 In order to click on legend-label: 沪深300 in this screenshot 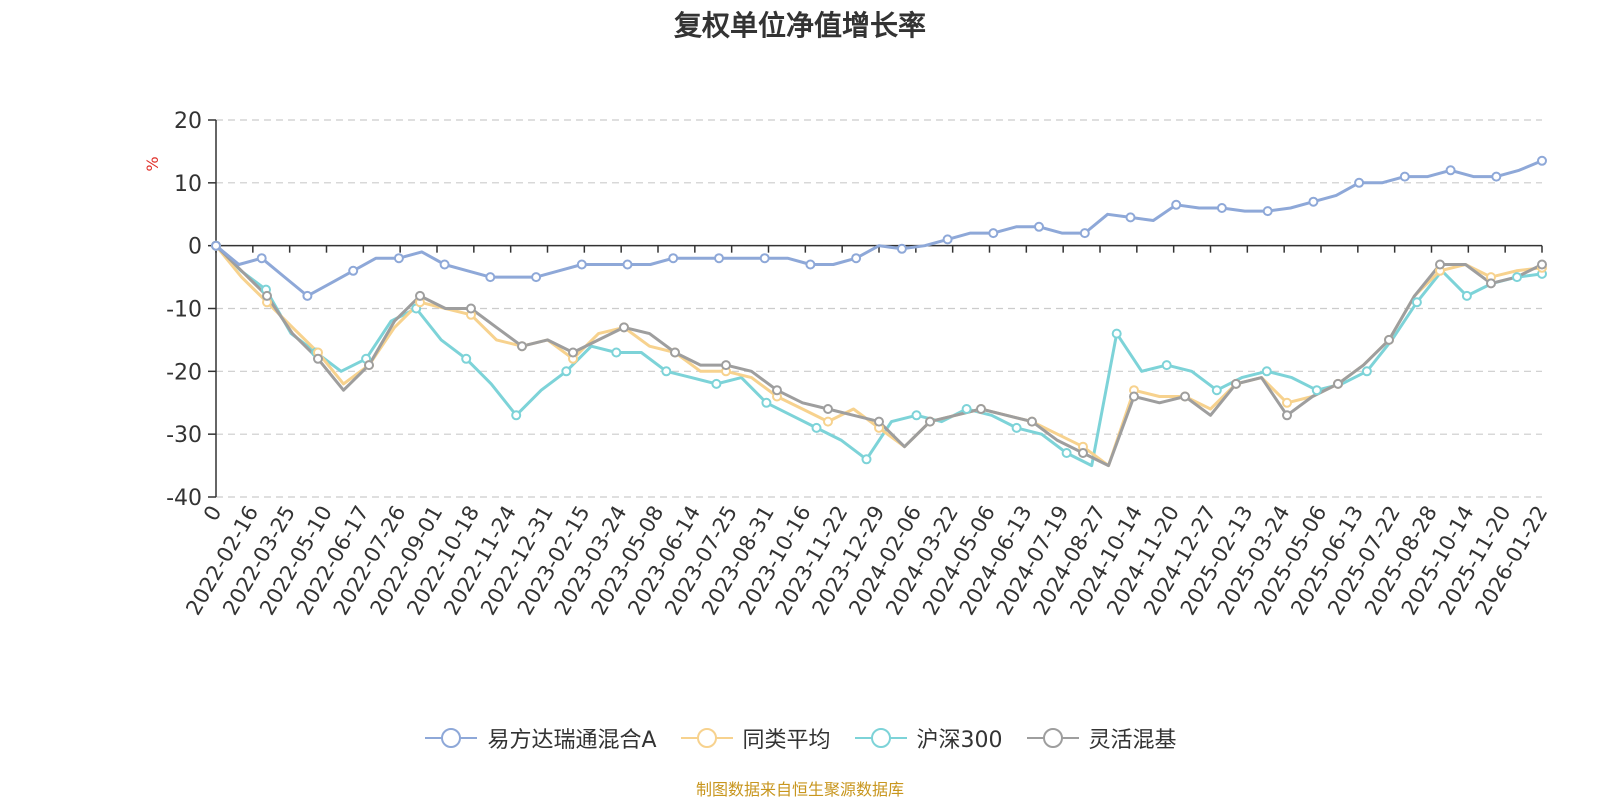, I will do `click(959, 740)`.